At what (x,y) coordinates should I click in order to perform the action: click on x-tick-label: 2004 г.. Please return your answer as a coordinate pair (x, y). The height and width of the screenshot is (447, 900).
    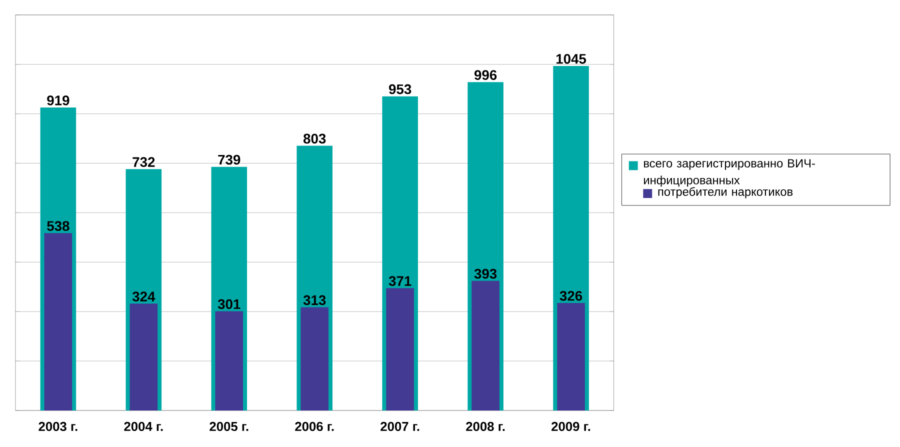
    Looking at the image, I should click on (143, 426).